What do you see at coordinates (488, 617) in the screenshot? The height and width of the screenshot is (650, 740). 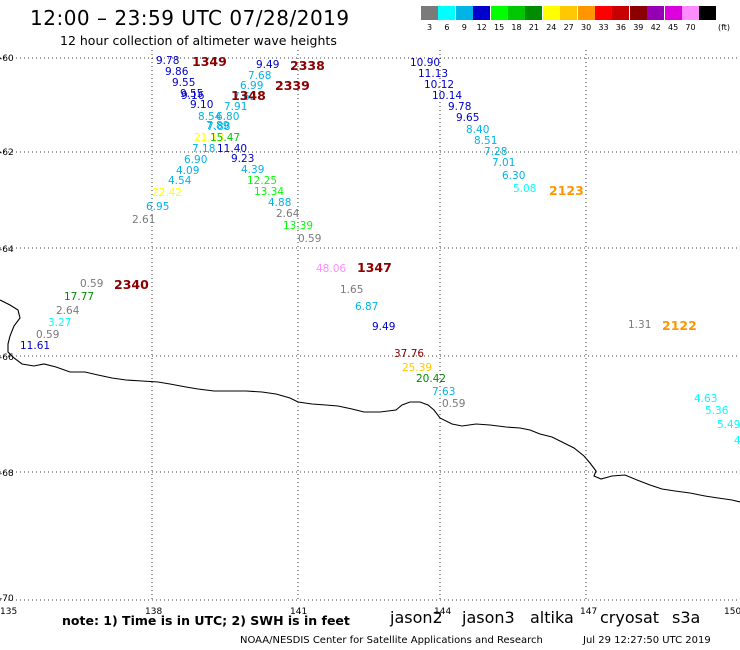 I see `satellite-jason3: jason3` at bounding box center [488, 617].